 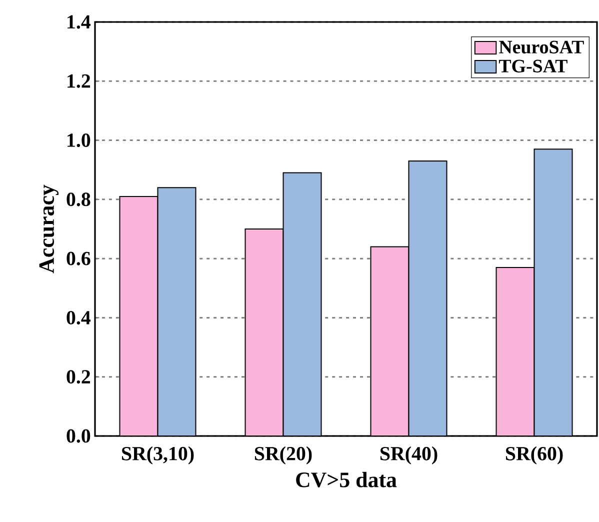 What do you see at coordinates (78, 377) in the screenshot?
I see `y-tick-label: 0.2` at bounding box center [78, 377].